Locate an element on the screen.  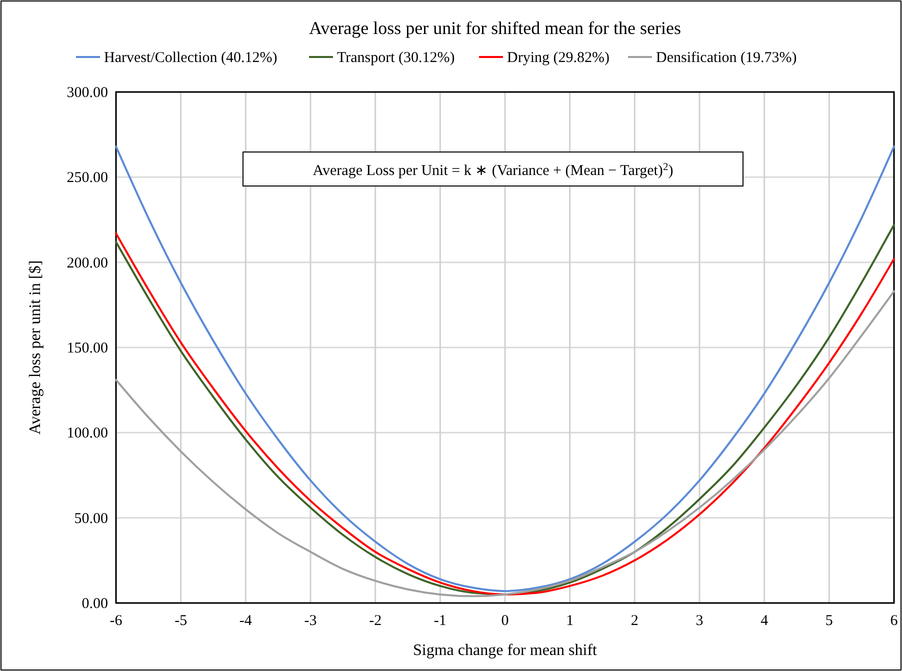
x-tick-label: -1 is located at coordinates (440, 621).